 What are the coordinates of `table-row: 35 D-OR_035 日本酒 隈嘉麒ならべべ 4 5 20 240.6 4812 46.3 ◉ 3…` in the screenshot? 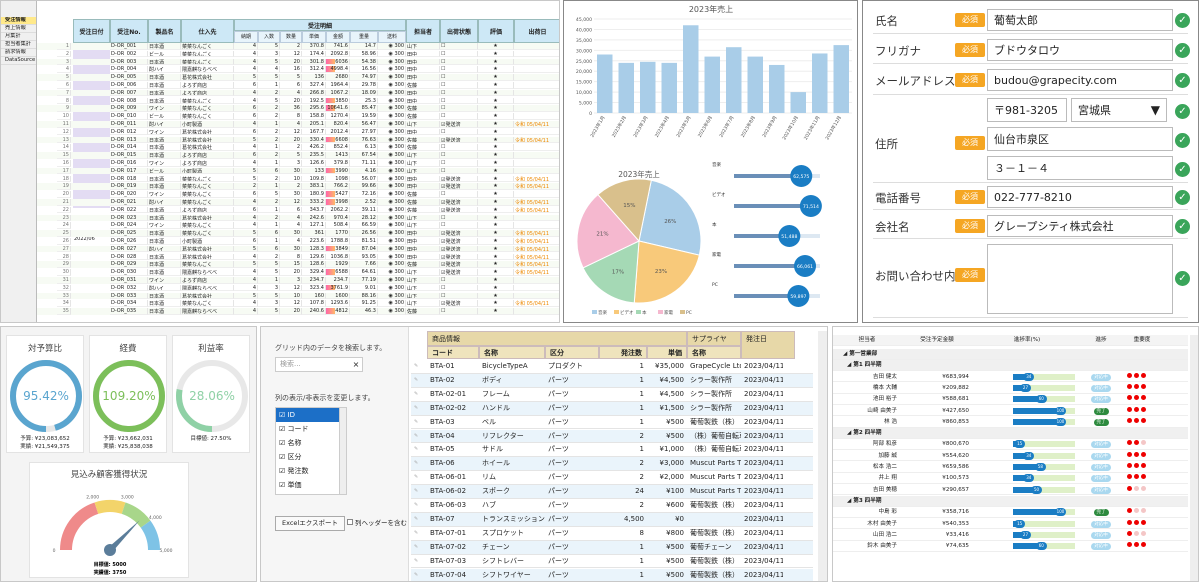 It's located at (298, 311).